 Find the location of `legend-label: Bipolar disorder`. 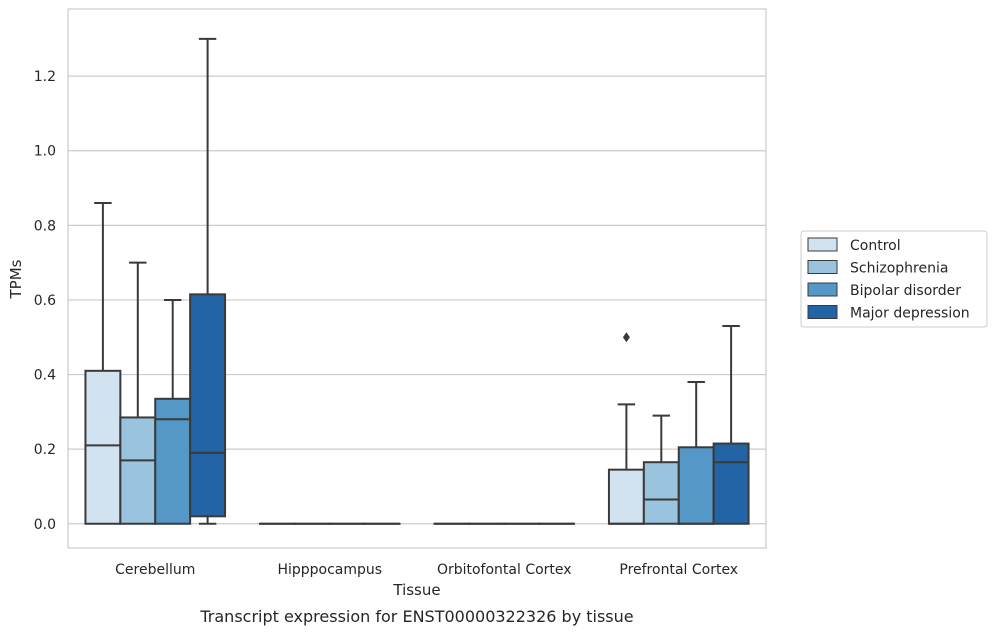

legend-label: Bipolar disorder is located at coordinates (905, 291).